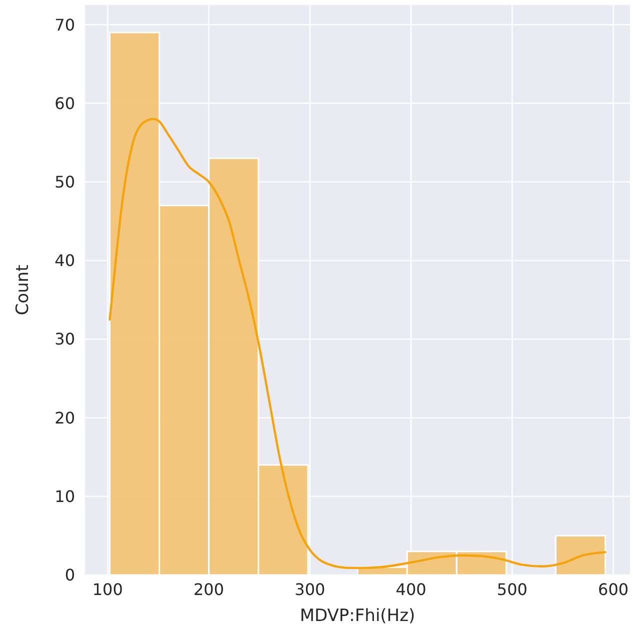 This screenshot has height=629, width=633. What do you see at coordinates (310, 589) in the screenshot?
I see `x-tick-label: 300` at bounding box center [310, 589].